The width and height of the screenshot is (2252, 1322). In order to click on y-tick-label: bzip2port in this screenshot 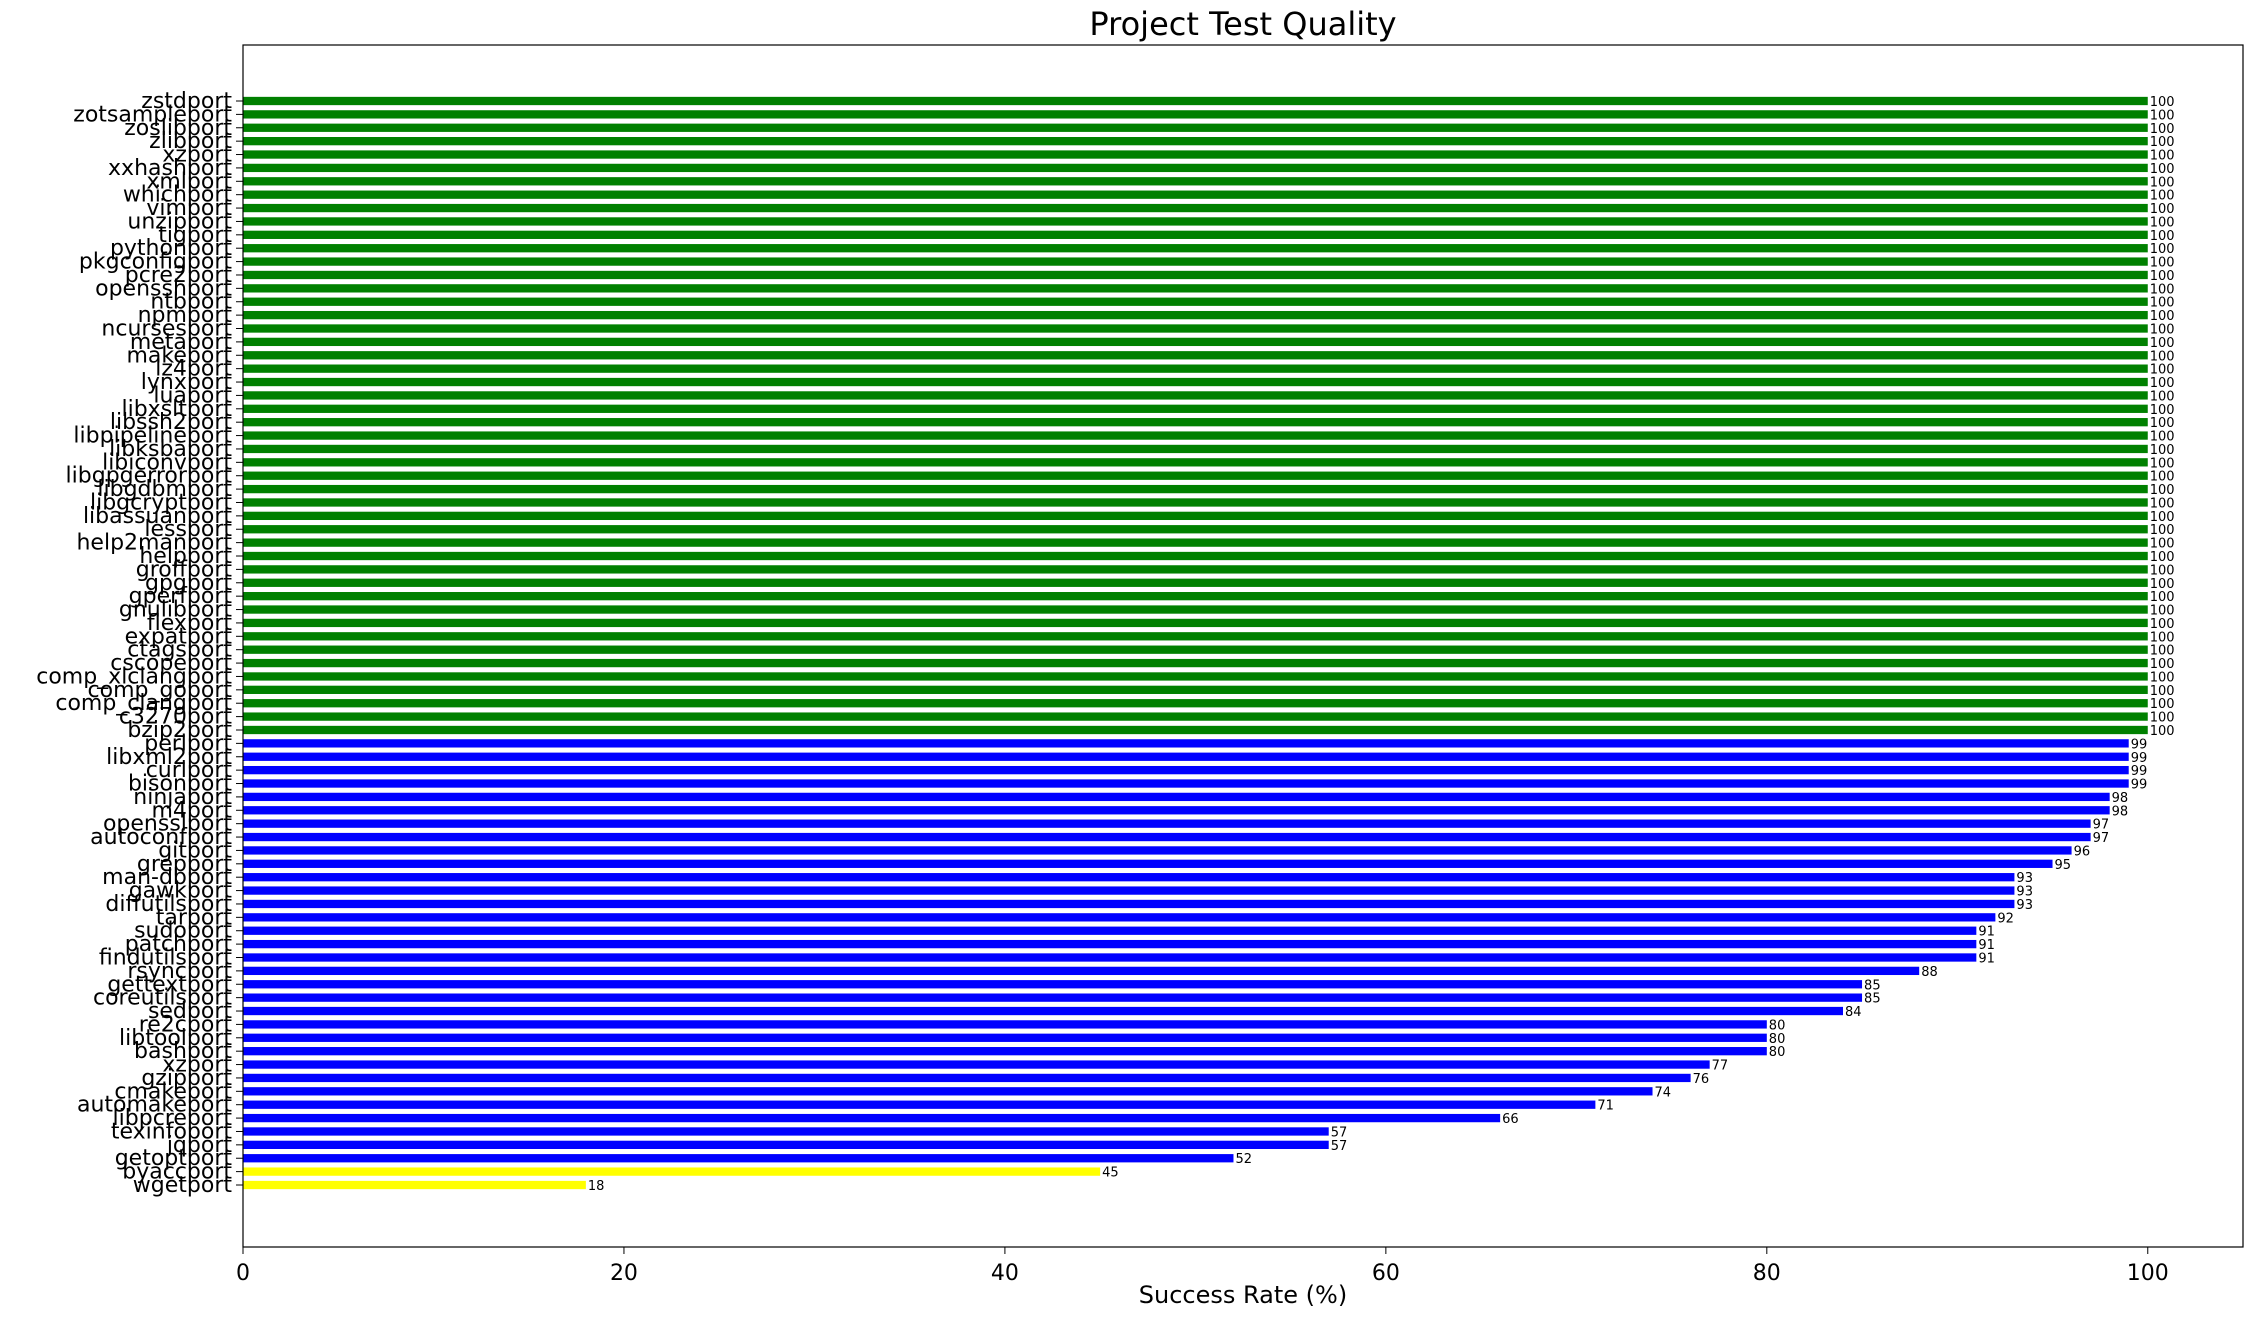, I will do `click(179, 730)`.